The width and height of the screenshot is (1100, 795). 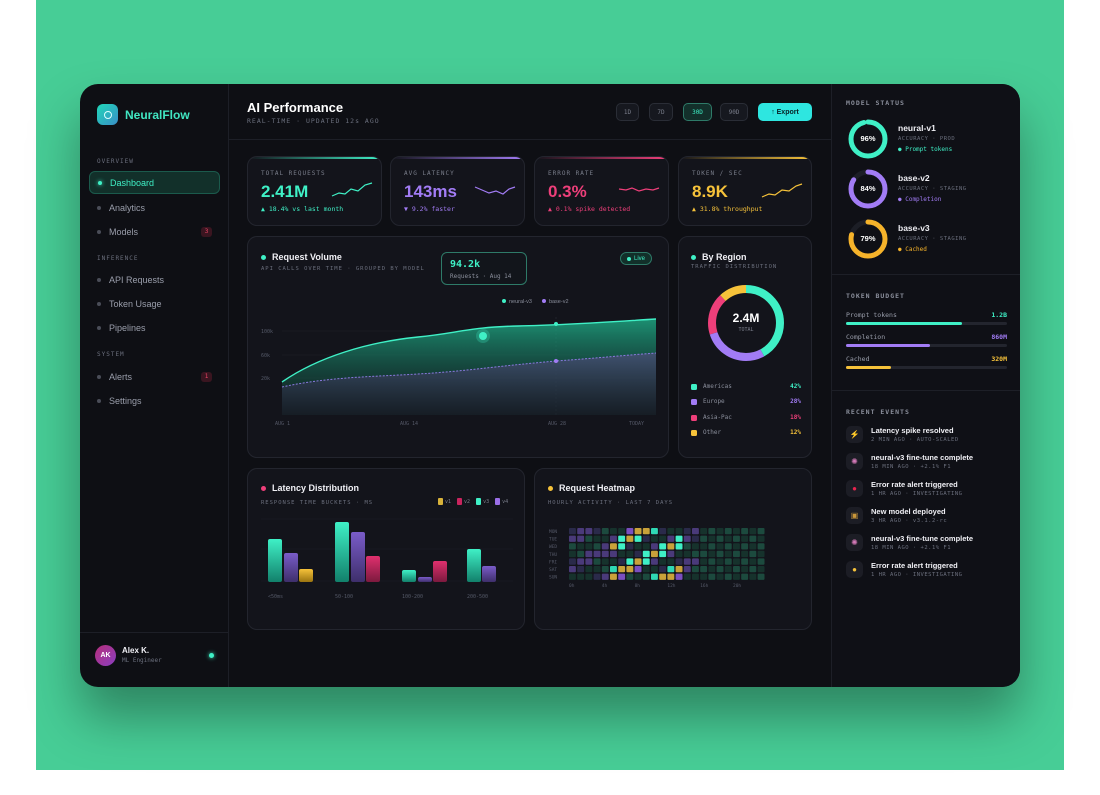 I want to click on sidebar-item-settings: Settings, so click(x=154, y=400).